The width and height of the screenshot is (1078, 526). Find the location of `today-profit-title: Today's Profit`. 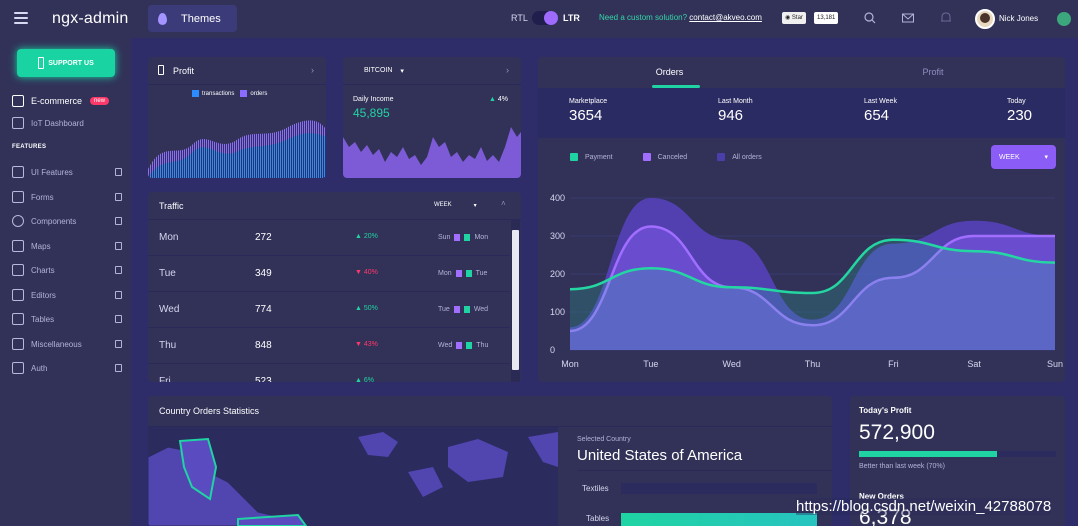

today-profit-title: Today's Profit is located at coordinates (885, 410).